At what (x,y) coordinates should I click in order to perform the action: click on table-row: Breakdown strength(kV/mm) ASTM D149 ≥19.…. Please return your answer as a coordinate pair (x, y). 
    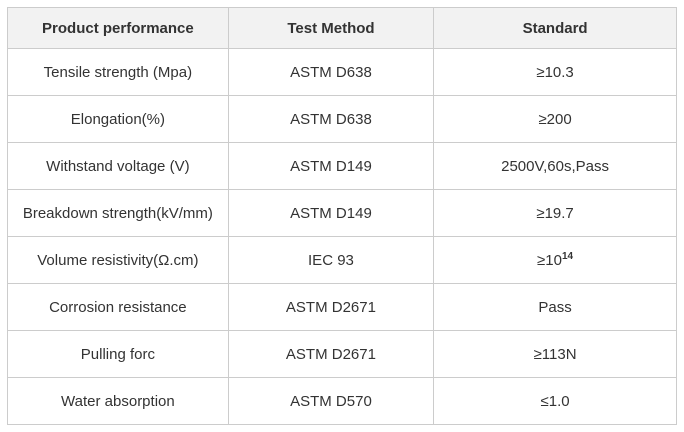
    Looking at the image, I should click on (342, 213).